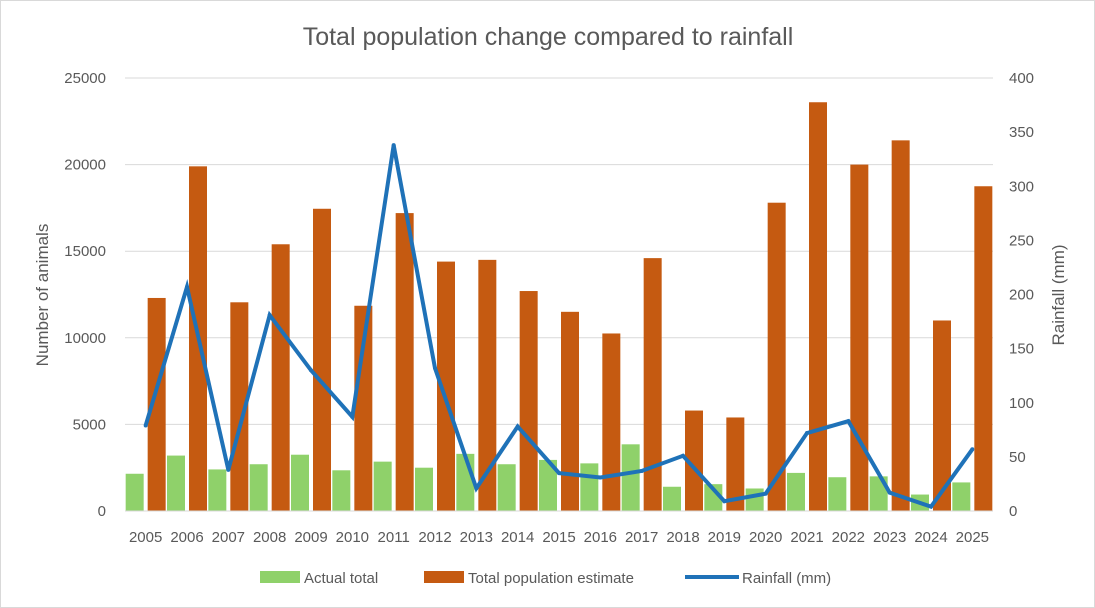 This screenshot has height=608, width=1095. I want to click on x-tick-label: 2006, so click(186, 537).